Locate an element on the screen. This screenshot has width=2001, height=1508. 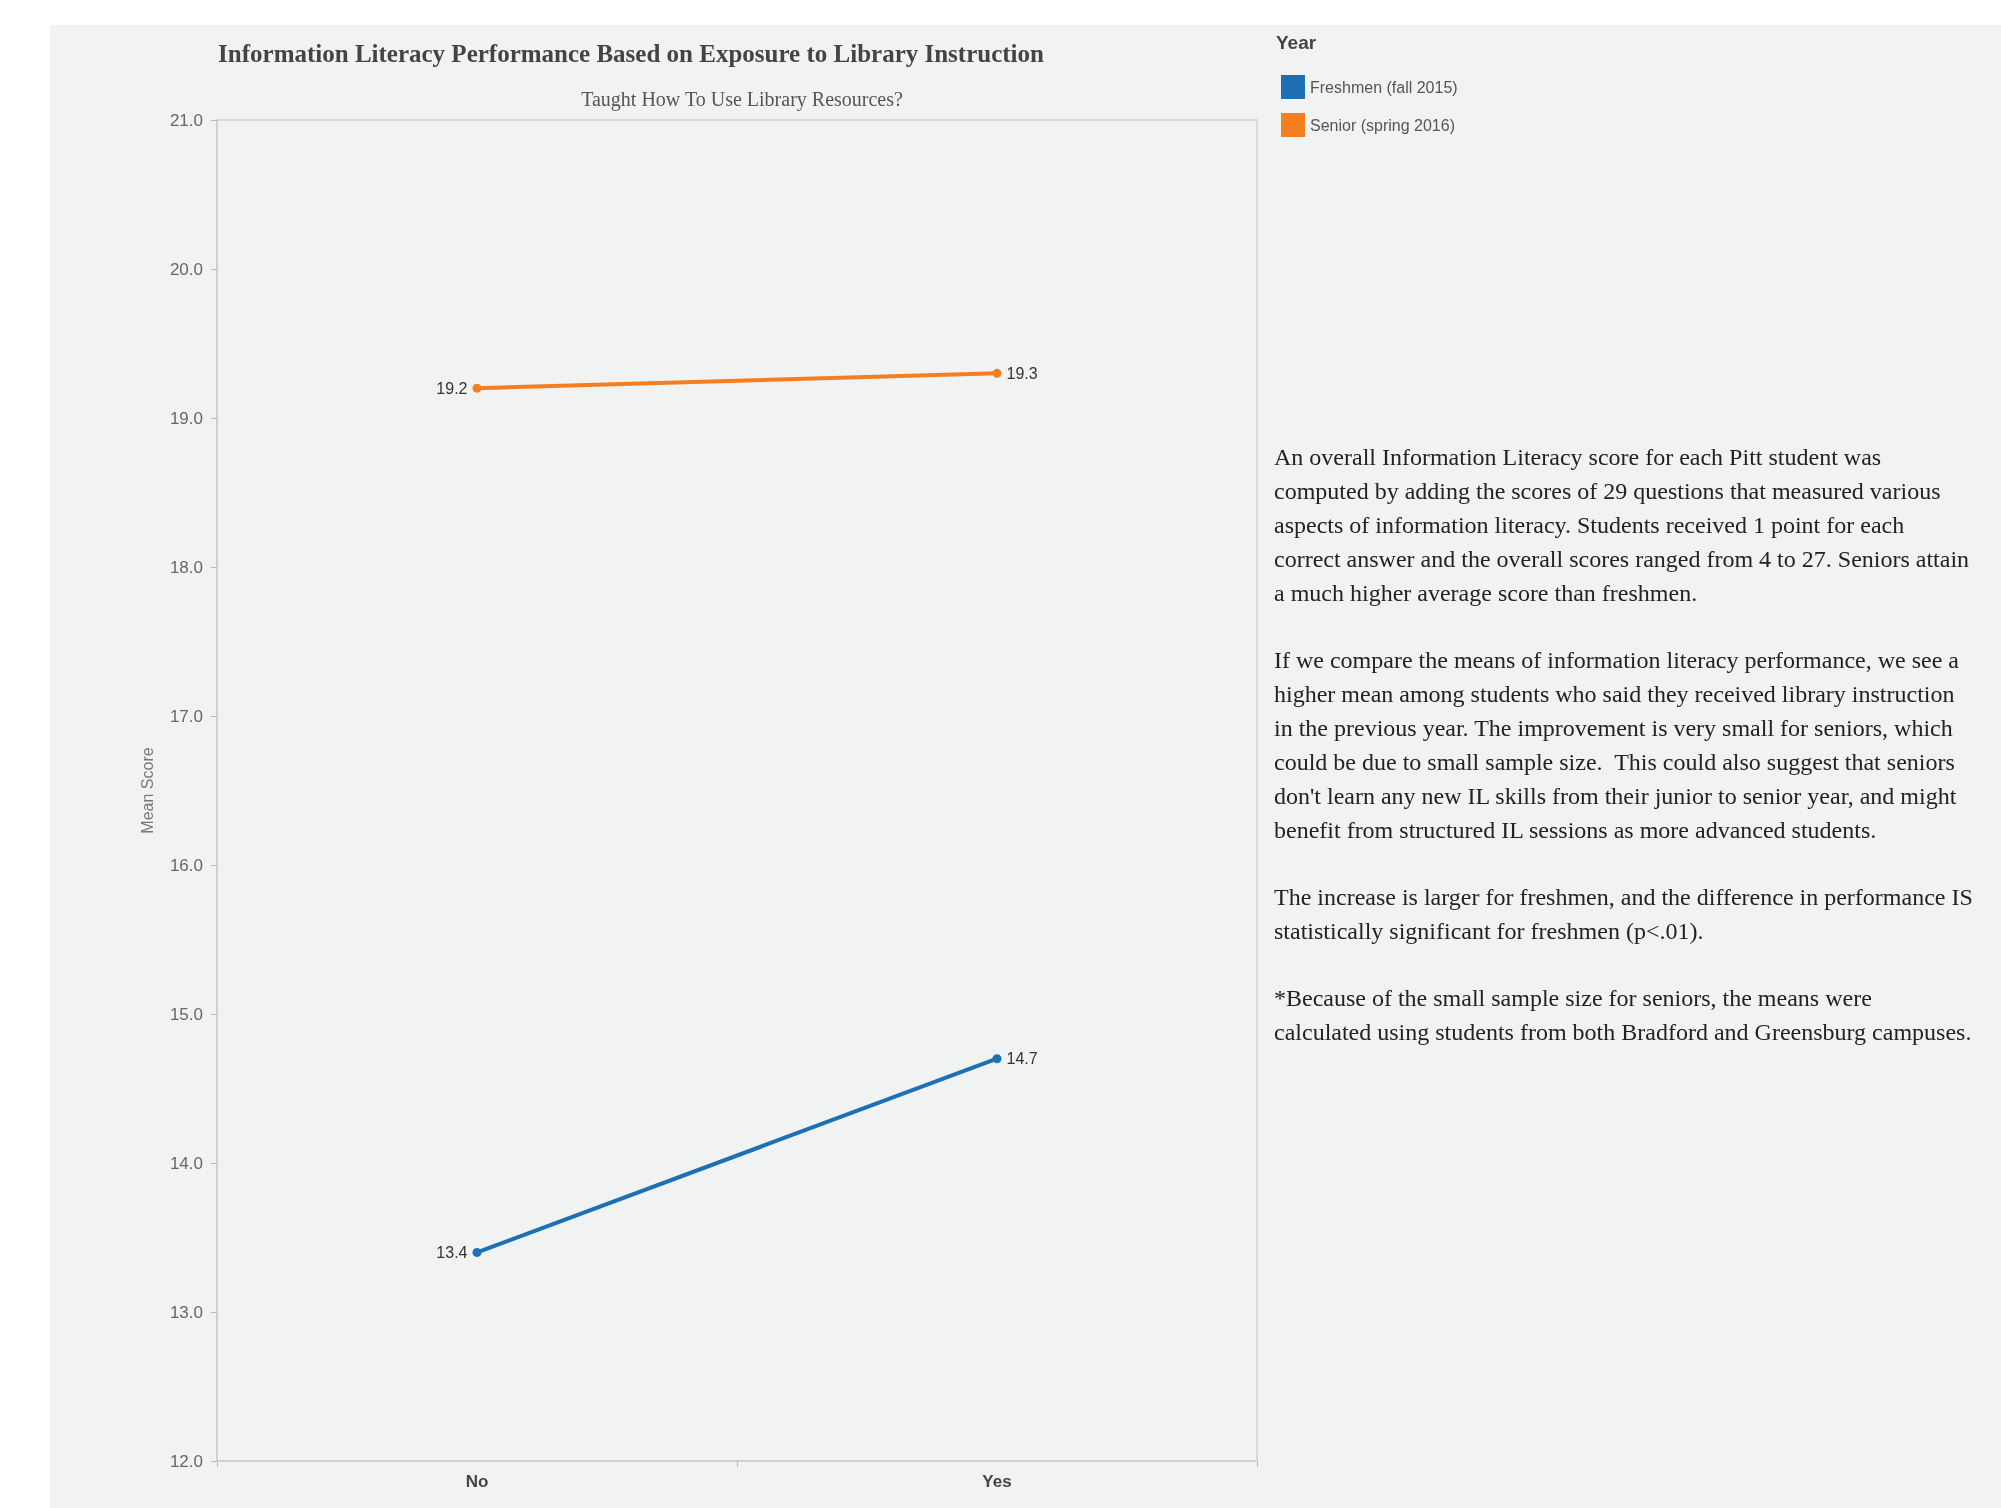
data-label: 19.3 is located at coordinates (1022, 373).